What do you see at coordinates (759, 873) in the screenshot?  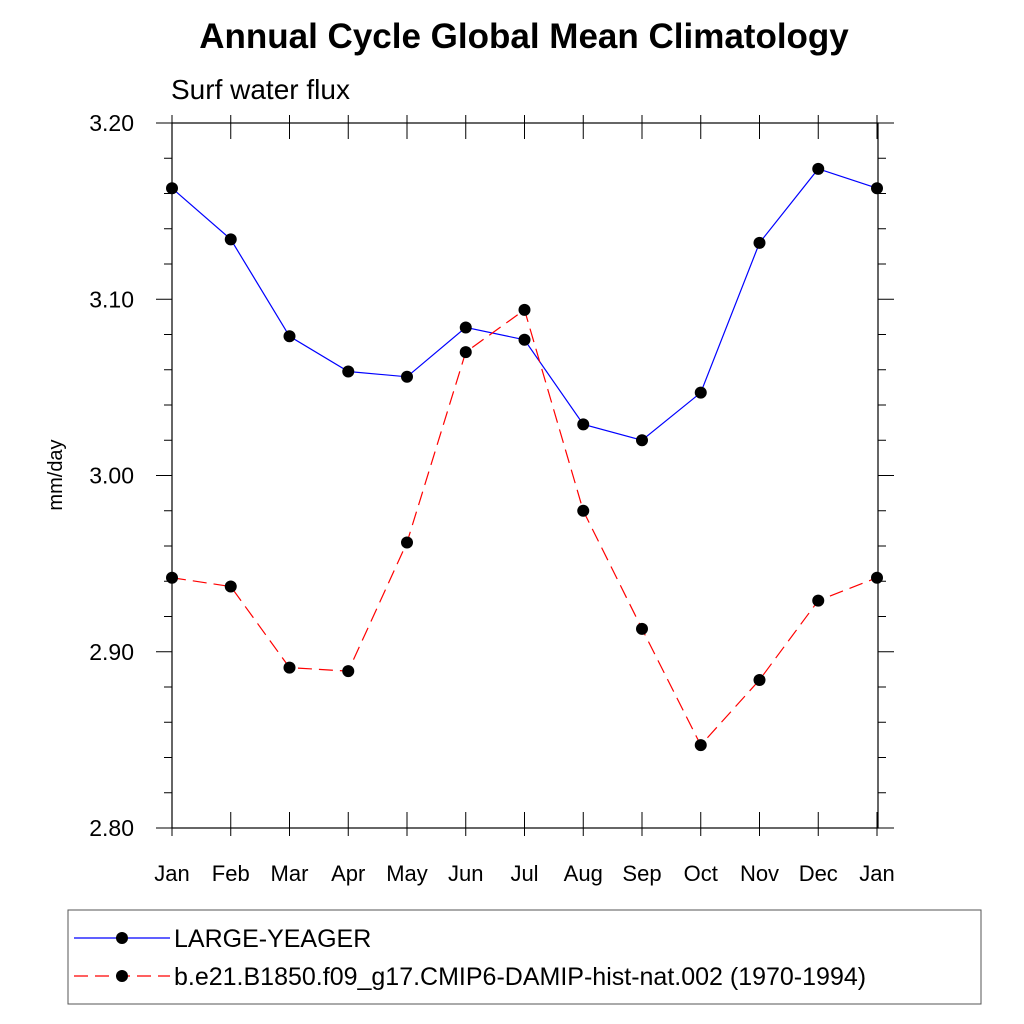 I see `x-tick-label: Nov` at bounding box center [759, 873].